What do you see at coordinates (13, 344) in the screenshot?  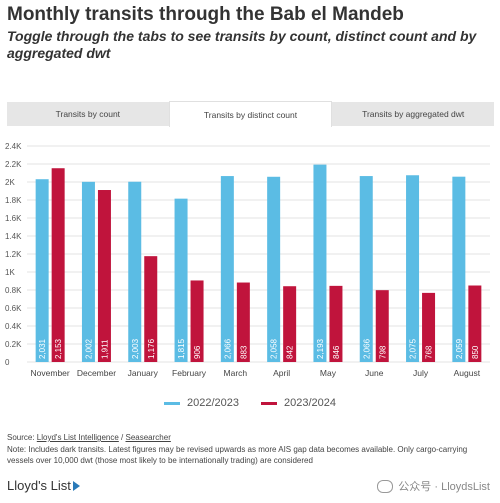 I see `y-tick-label: 0.2K` at bounding box center [13, 344].